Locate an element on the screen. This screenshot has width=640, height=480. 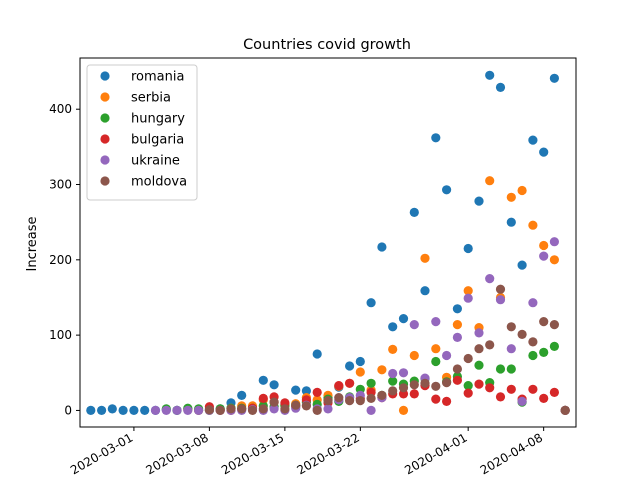
y-tick-label: 300 is located at coordinates (60, 185).